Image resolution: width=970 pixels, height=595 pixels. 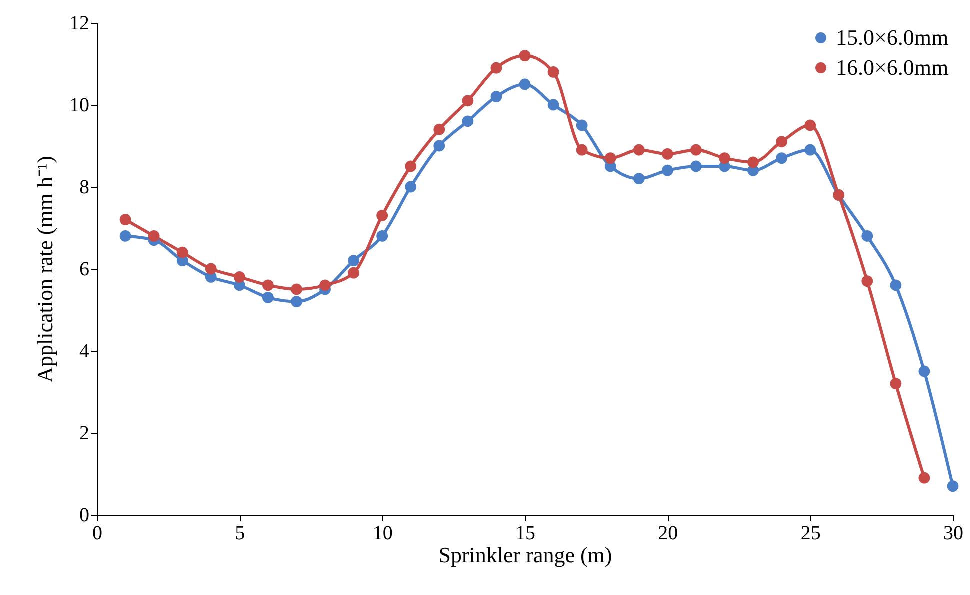 I want to click on x-tick-label: 5, so click(x=240, y=533).